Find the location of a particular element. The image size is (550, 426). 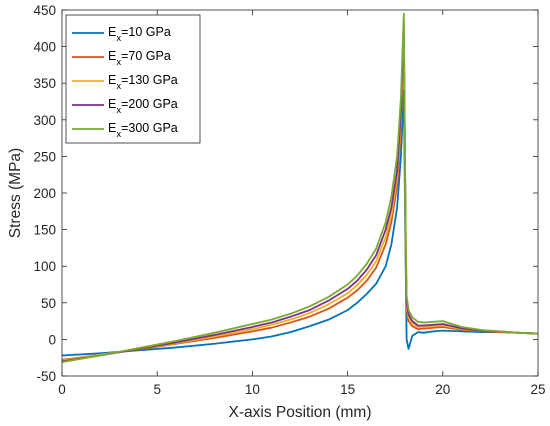

y-tick-label-10: 450 is located at coordinates (44, 10).